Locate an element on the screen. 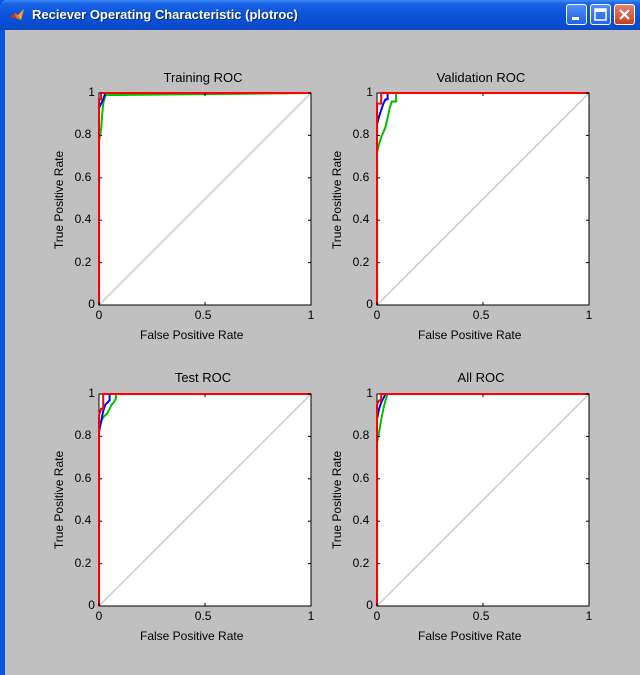 The height and width of the screenshot is (675, 640). plot-title: Test ROC is located at coordinates (203, 377).